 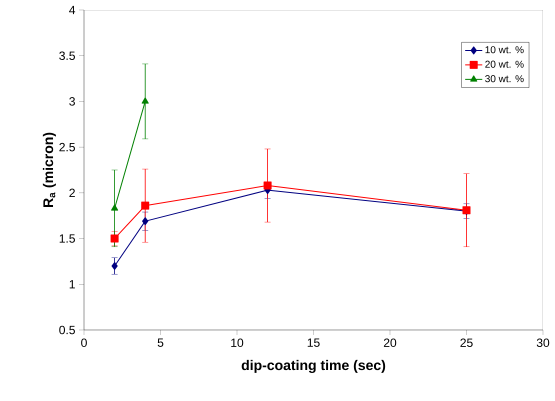 What do you see at coordinates (390, 343) in the screenshot?
I see `x-tick-label: 20` at bounding box center [390, 343].